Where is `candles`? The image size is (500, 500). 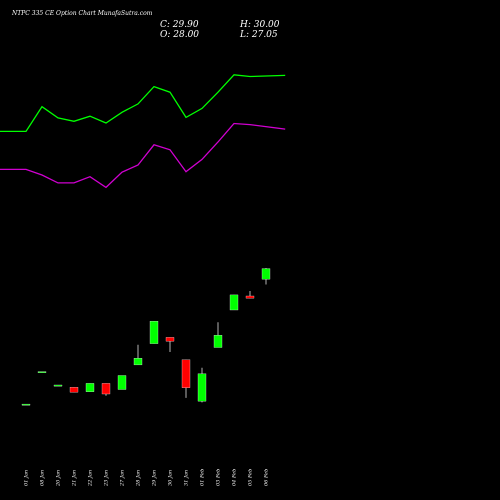 candles is located at coordinates (146, 337).